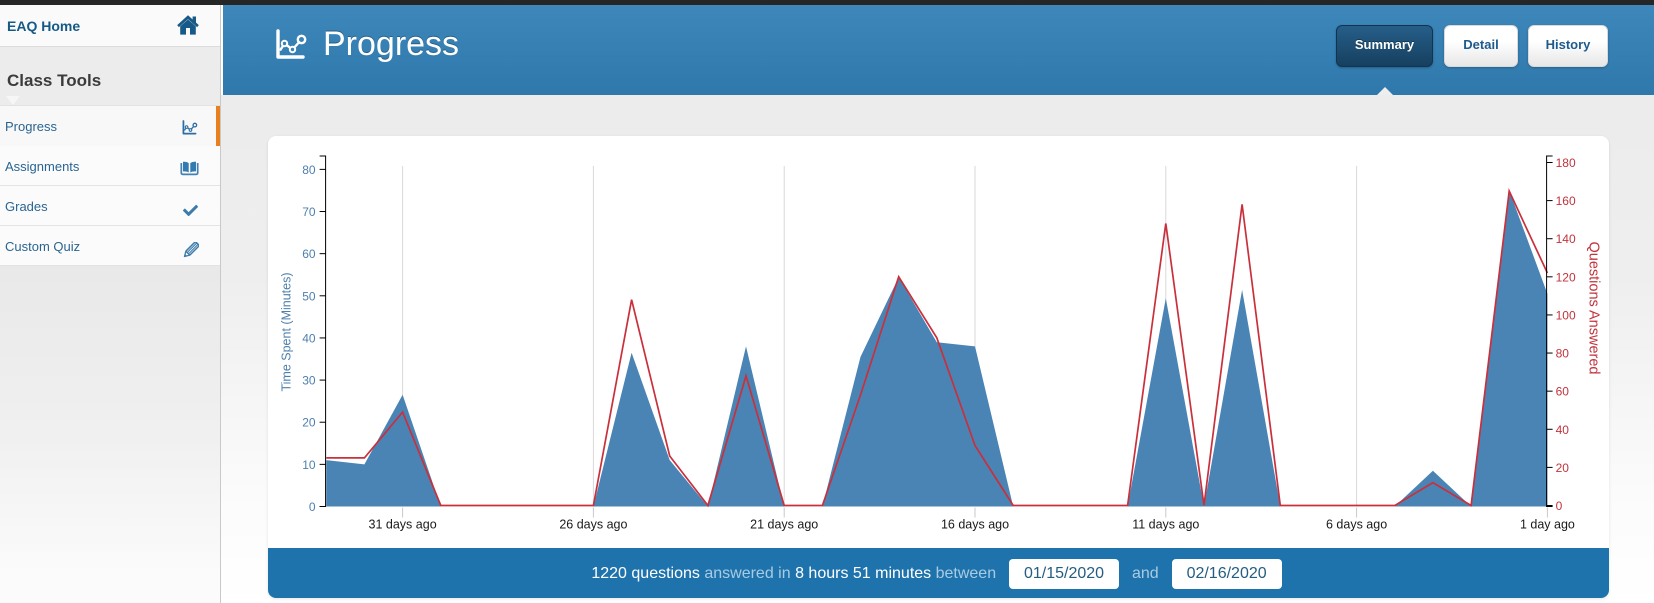  I want to click on svg-text: 160, so click(1566, 201).